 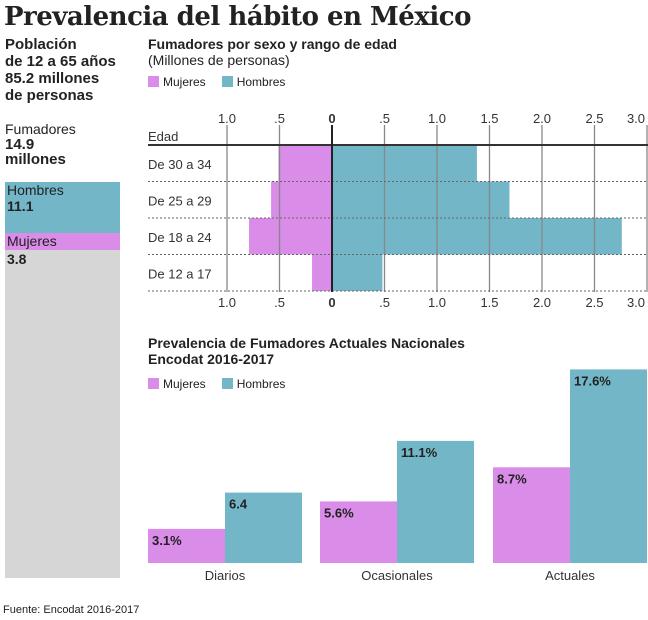 What do you see at coordinates (419, 452) in the screenshot?
I see `data-label: 11.1%` at bounding box center [419, 452].